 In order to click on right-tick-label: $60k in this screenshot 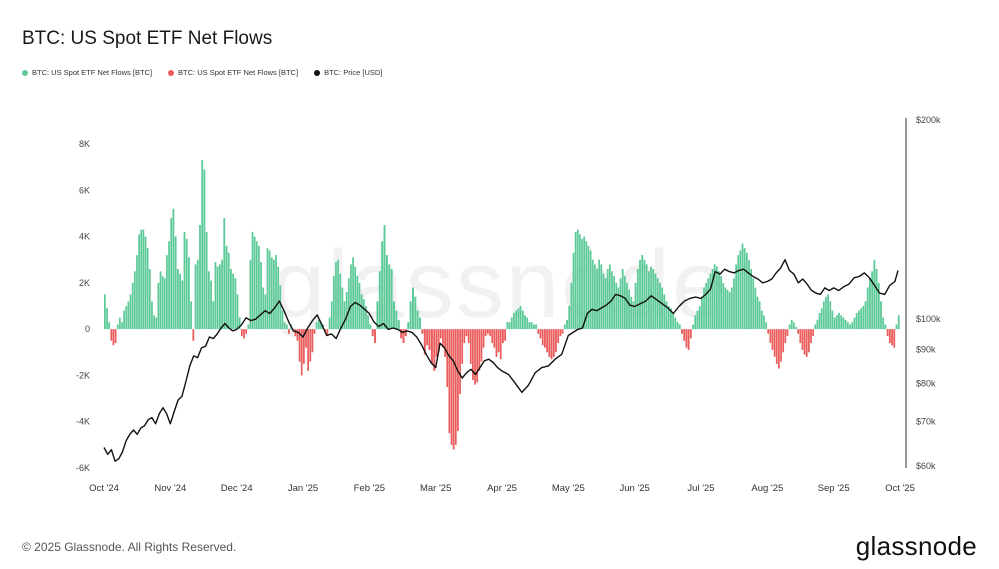, I will do `click(926, 466)`.